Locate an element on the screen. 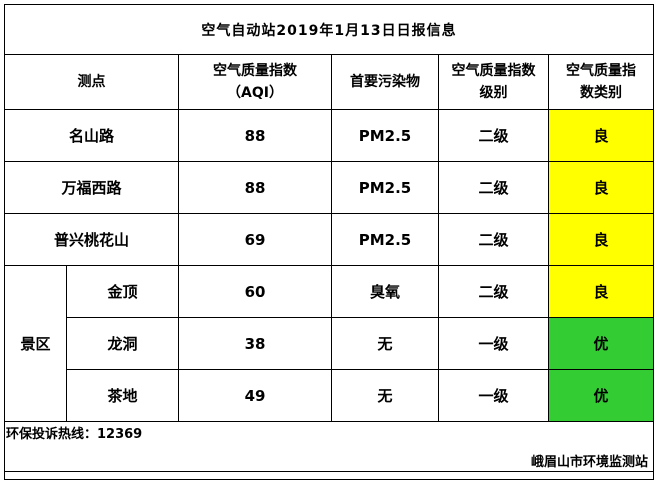  station-name: 峨眉山市环境监测站 is located at coordinates (590, 462).